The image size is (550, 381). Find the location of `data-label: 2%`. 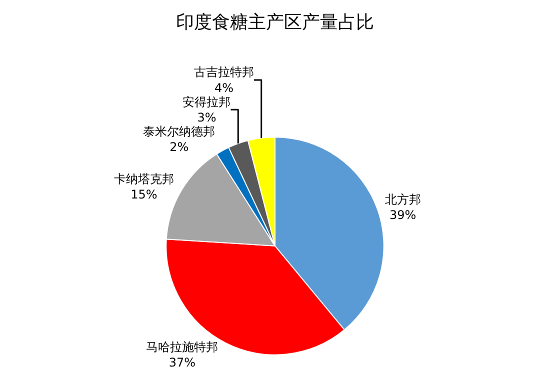

data-label: 2% is located at coordinates (179, 147).